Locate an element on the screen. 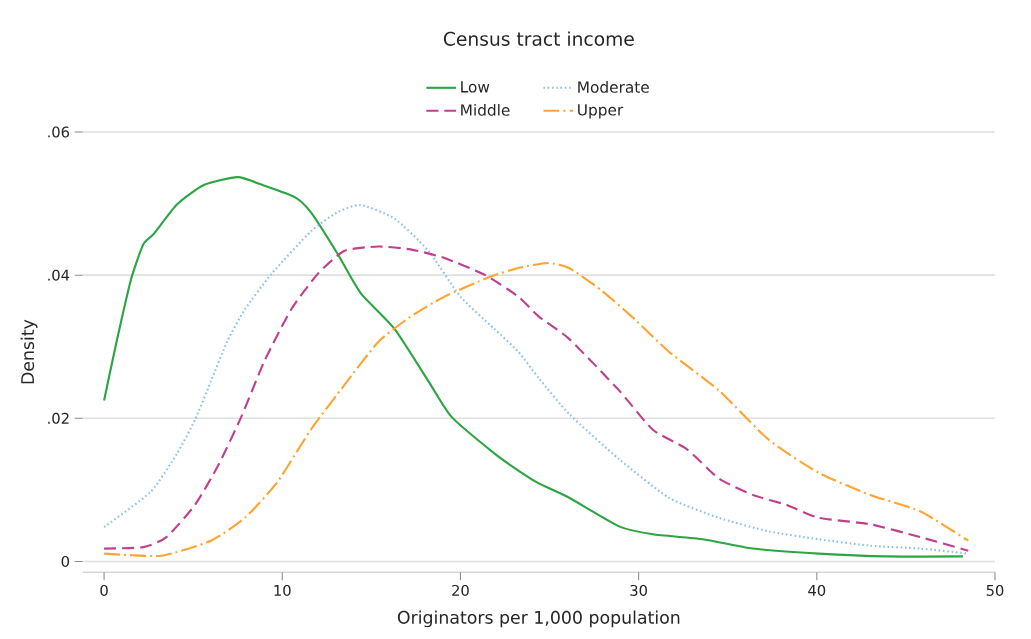  x-tick-label: 30 is located at coordinates (638, 590).